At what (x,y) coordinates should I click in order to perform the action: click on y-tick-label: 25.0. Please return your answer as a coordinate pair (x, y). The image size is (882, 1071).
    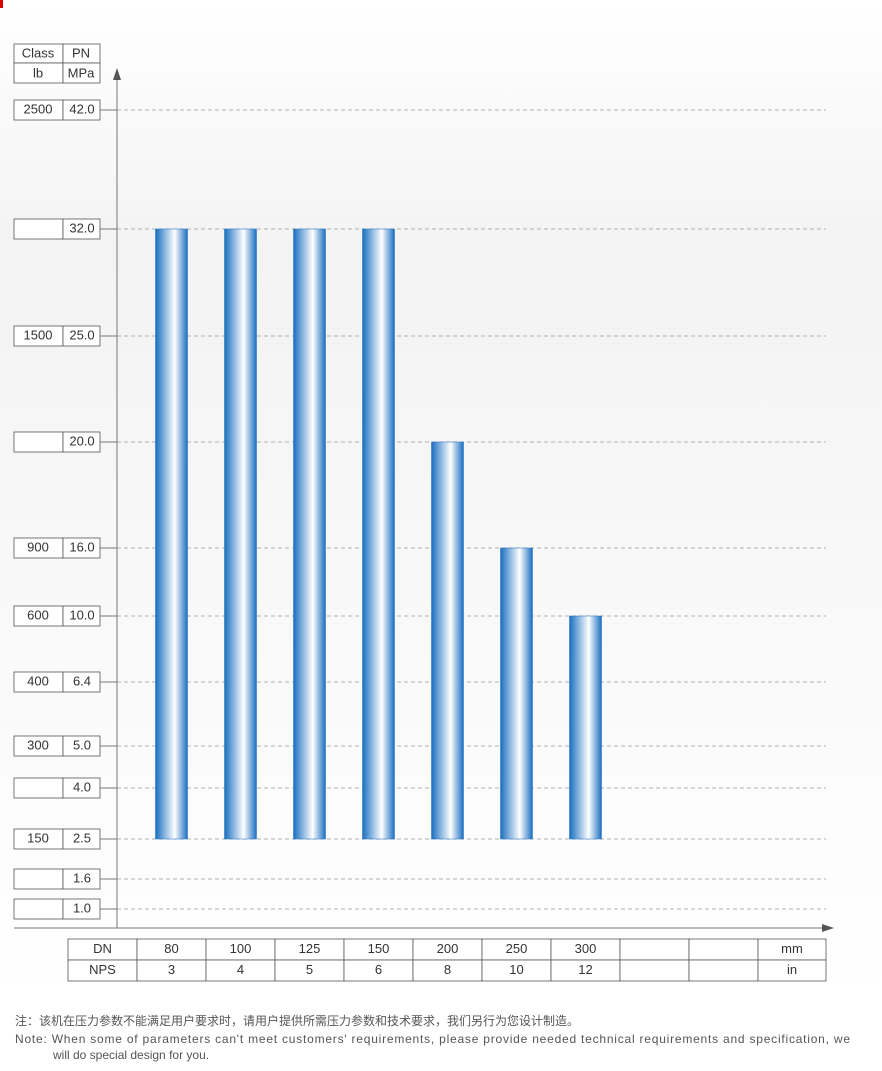
    Looking at the image, I should click on (81, 334).